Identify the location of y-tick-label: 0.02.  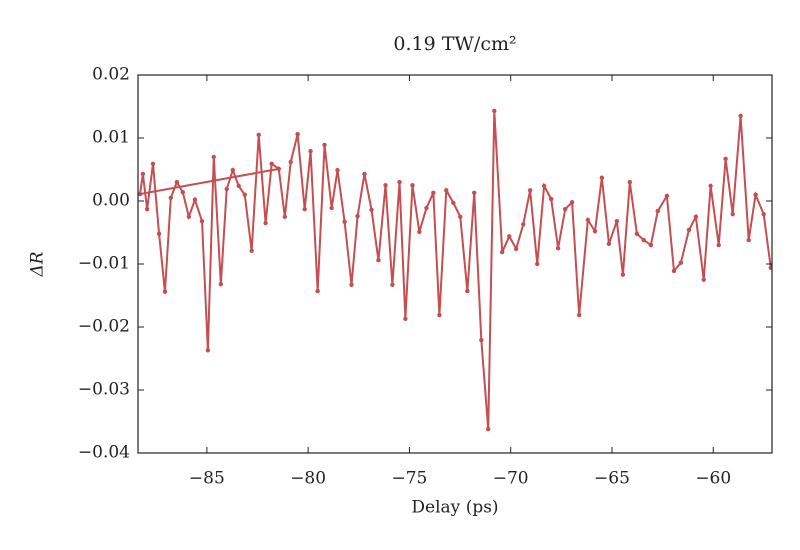
(111, 75).